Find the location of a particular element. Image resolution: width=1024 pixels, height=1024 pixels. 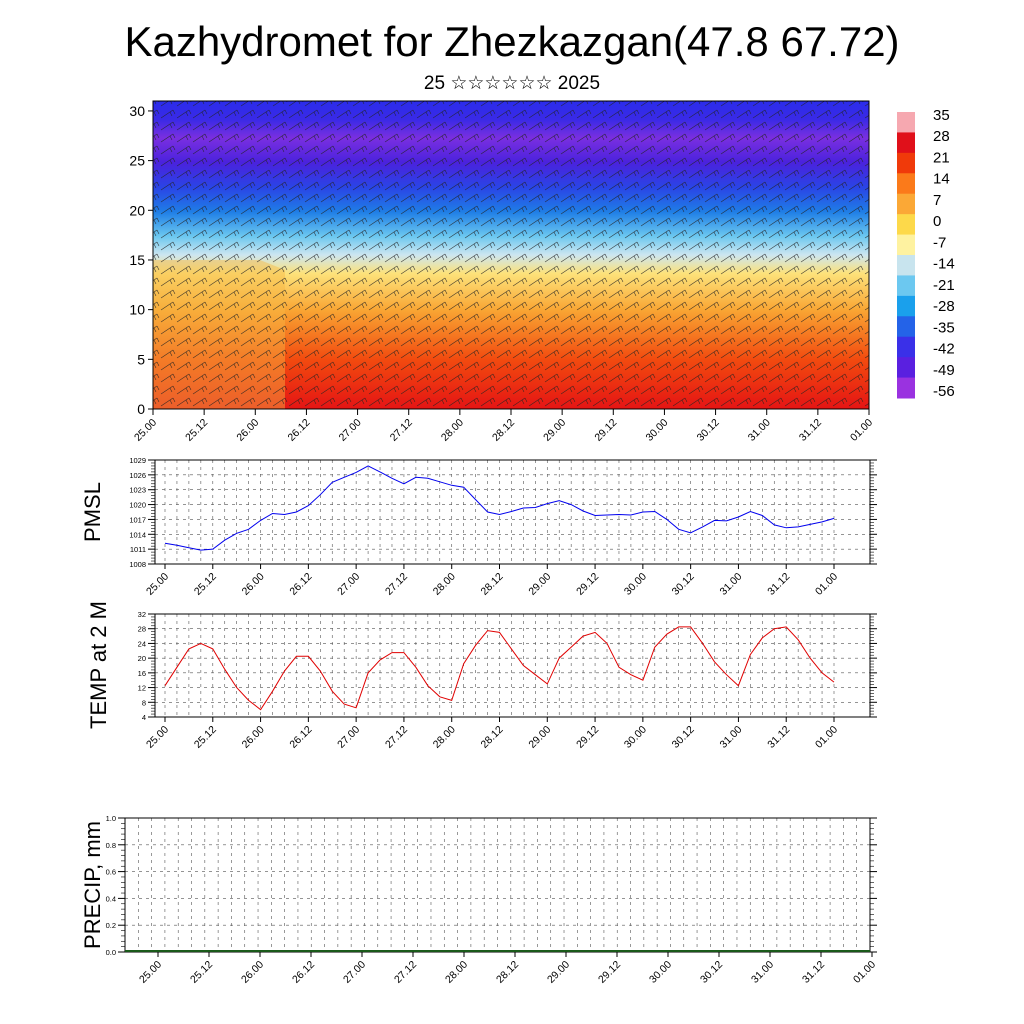

pmsl-y-axis: 1008 1011 1014 1017 1020 1023 1026 1029 is located at coordinates (503, 512).